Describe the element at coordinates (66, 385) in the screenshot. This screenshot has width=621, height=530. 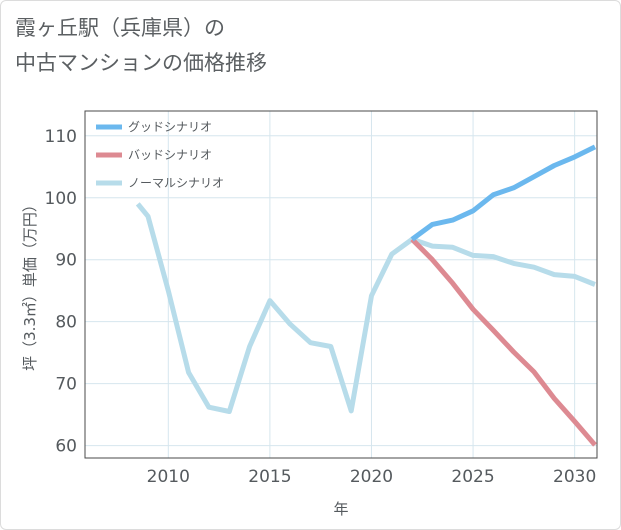
I see `y-tick-label: 70` at that location.